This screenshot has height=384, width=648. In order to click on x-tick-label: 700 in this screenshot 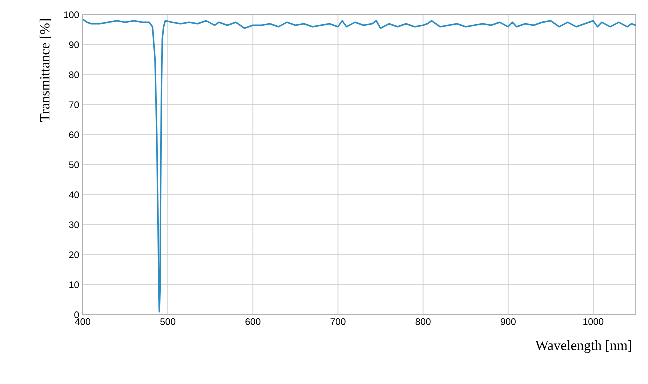, I will do `click(338, 322)`.